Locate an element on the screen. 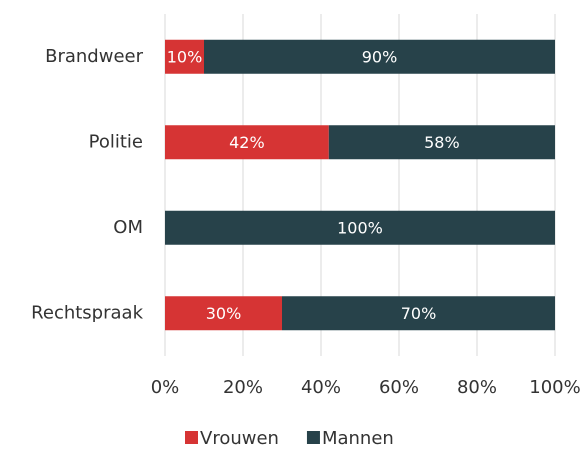 This screenshot has width=588, height=450. x-tick-label: 20% is located at coordinates (243, 387).